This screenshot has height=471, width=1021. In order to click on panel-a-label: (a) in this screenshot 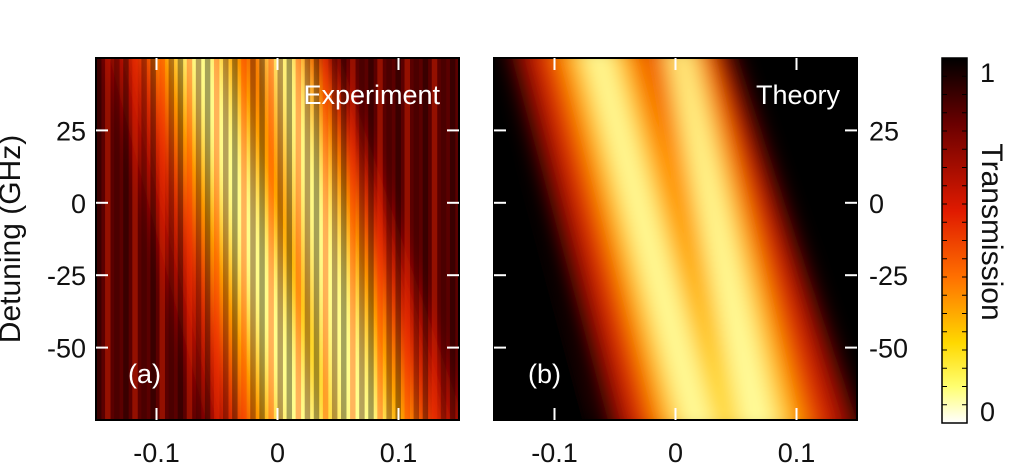, I will do `click(144, 374)`.